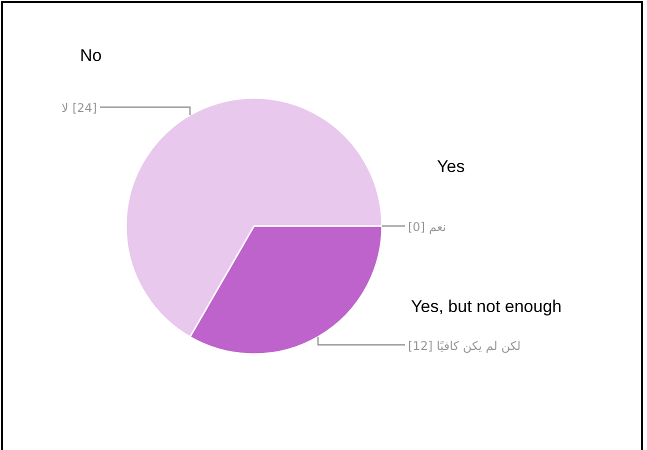 The image size is (647, 450). Describe the element at coordinates (416, 227) in the screenshot. I see `text: [0]` at that location.